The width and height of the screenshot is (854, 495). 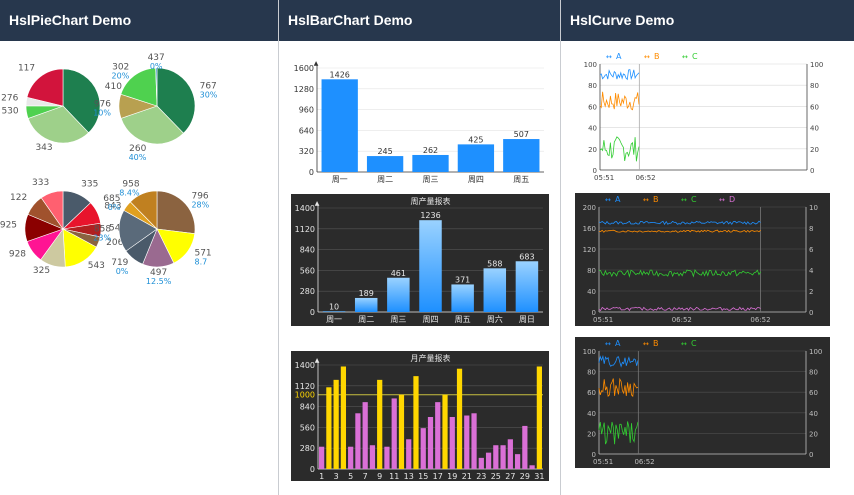 What do you see at coordinates (608, 200) in the screenshot?
I see `curve2-legend-marker-1: ↔` at bounding box center [608, 200].